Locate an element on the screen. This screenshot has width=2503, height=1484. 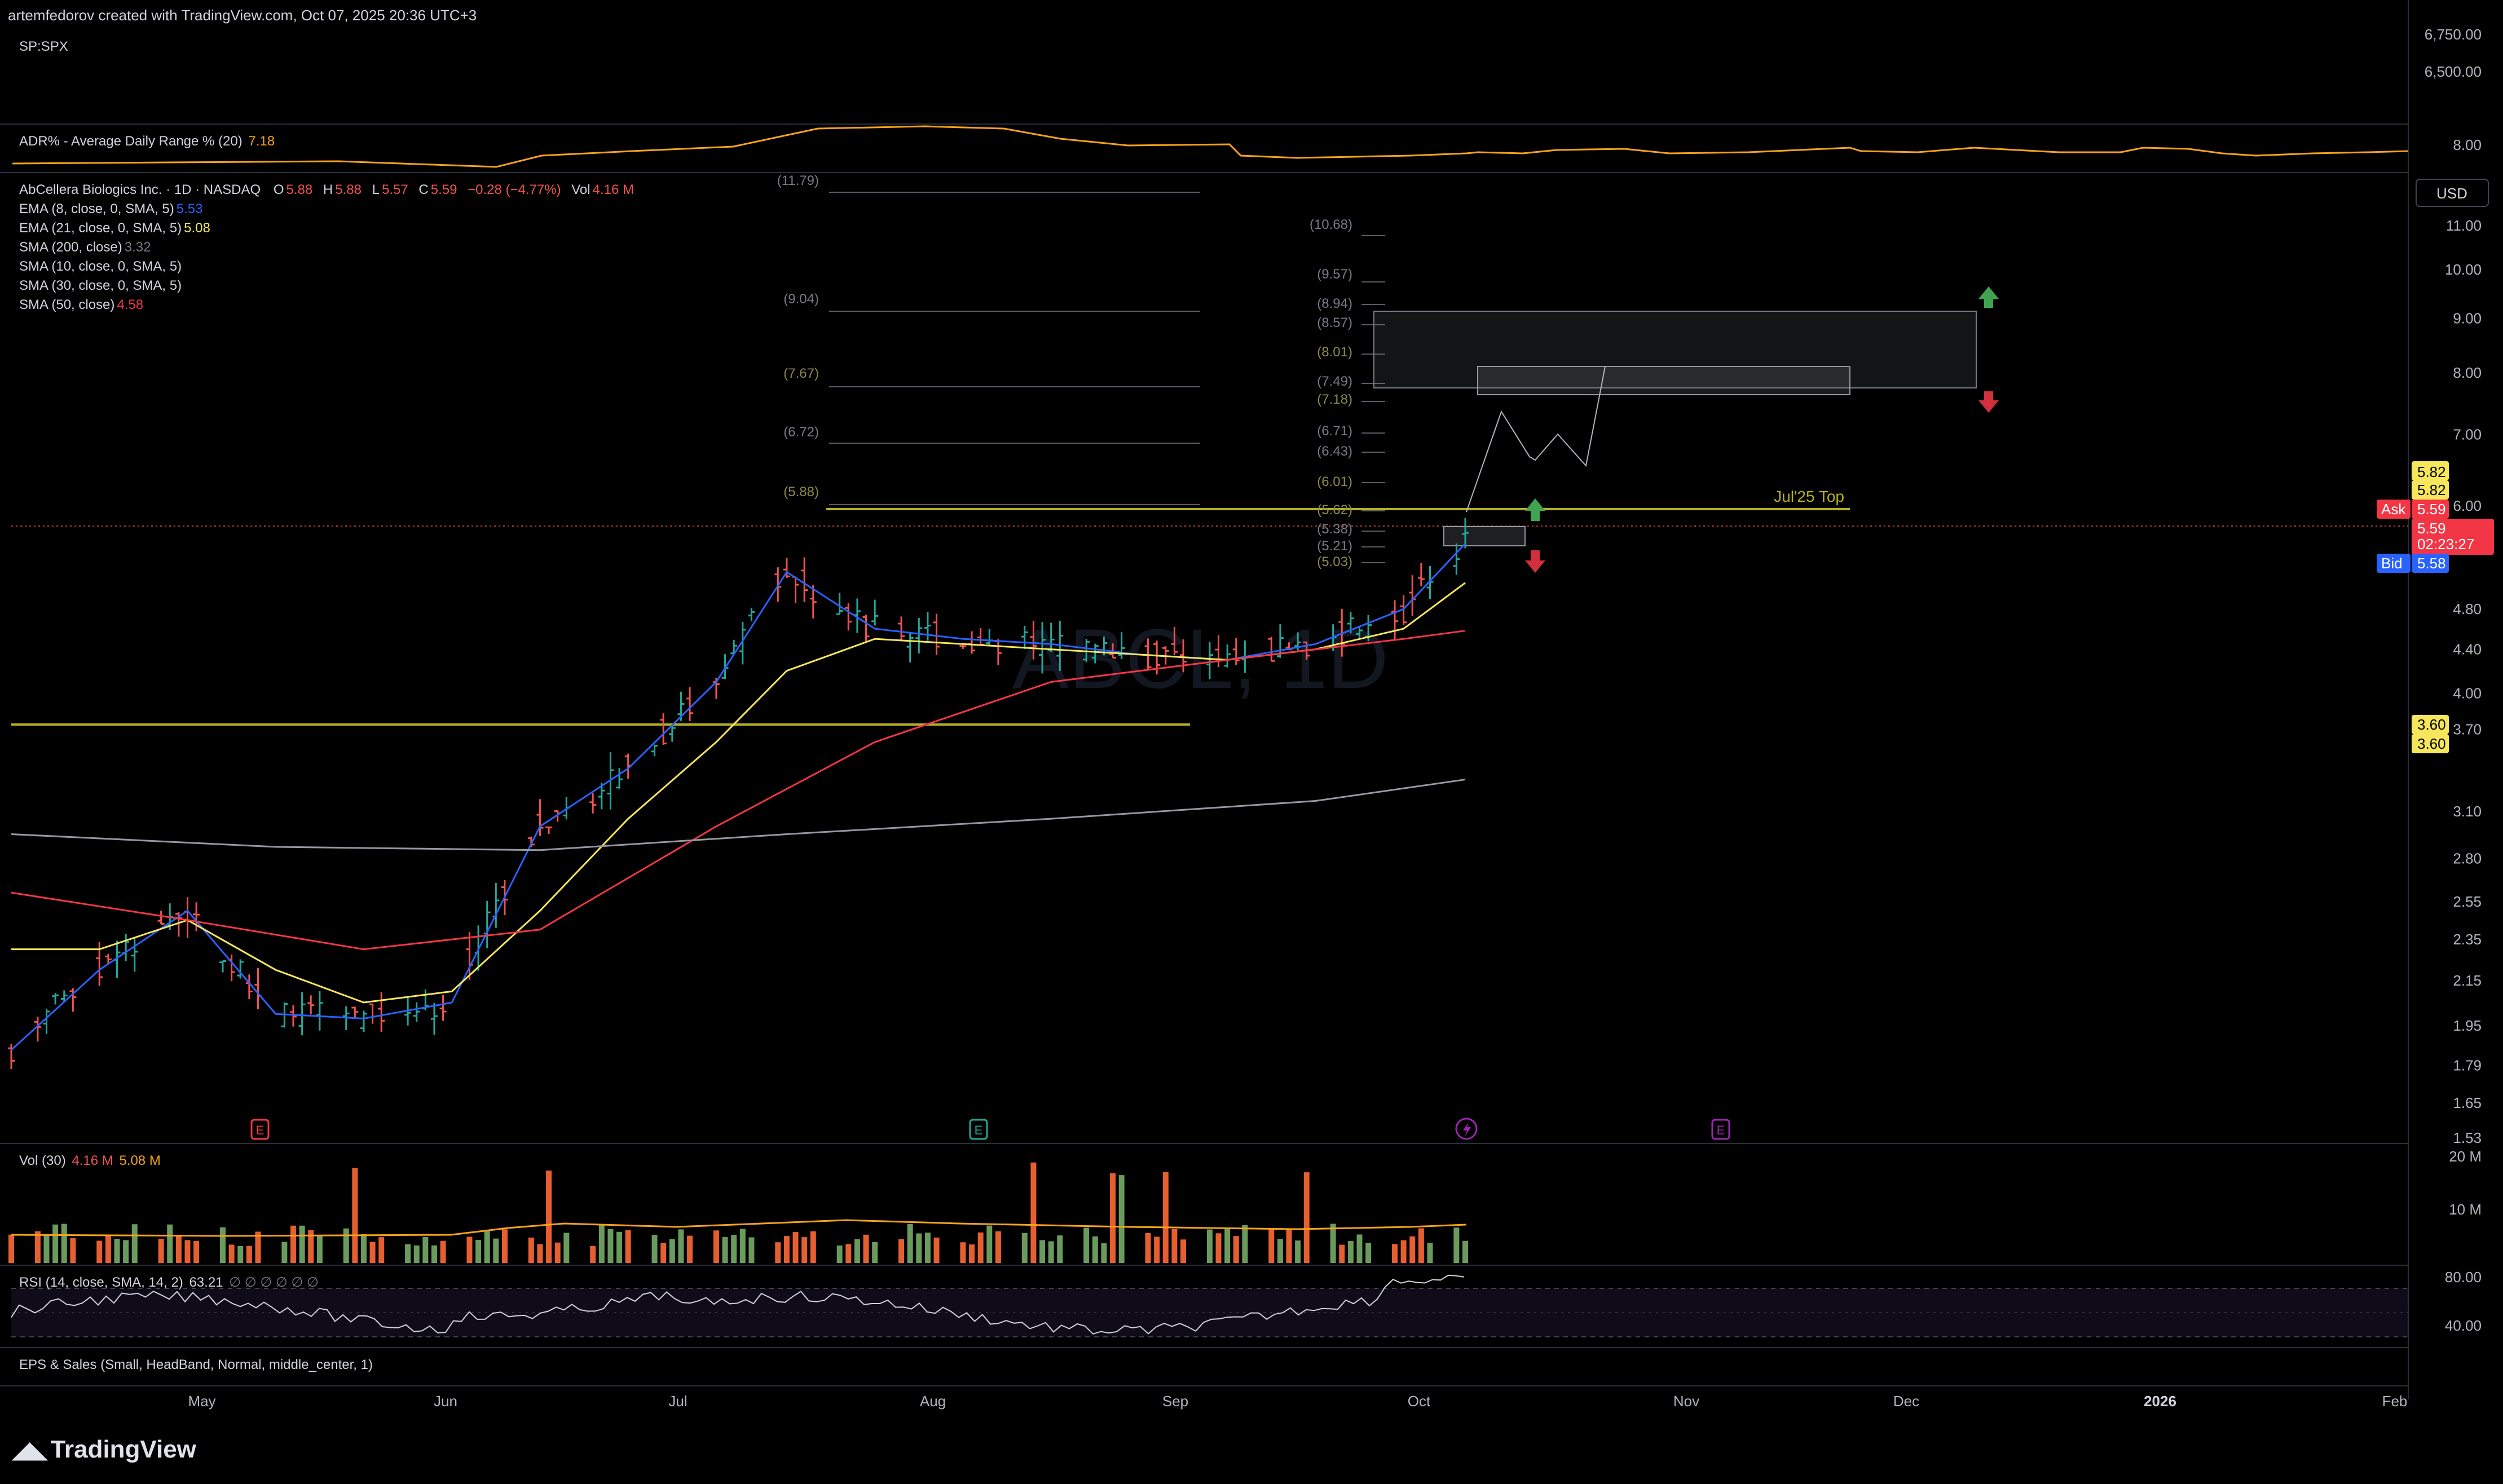
svg-text: Dec is located at coordinates (1906, 1401).